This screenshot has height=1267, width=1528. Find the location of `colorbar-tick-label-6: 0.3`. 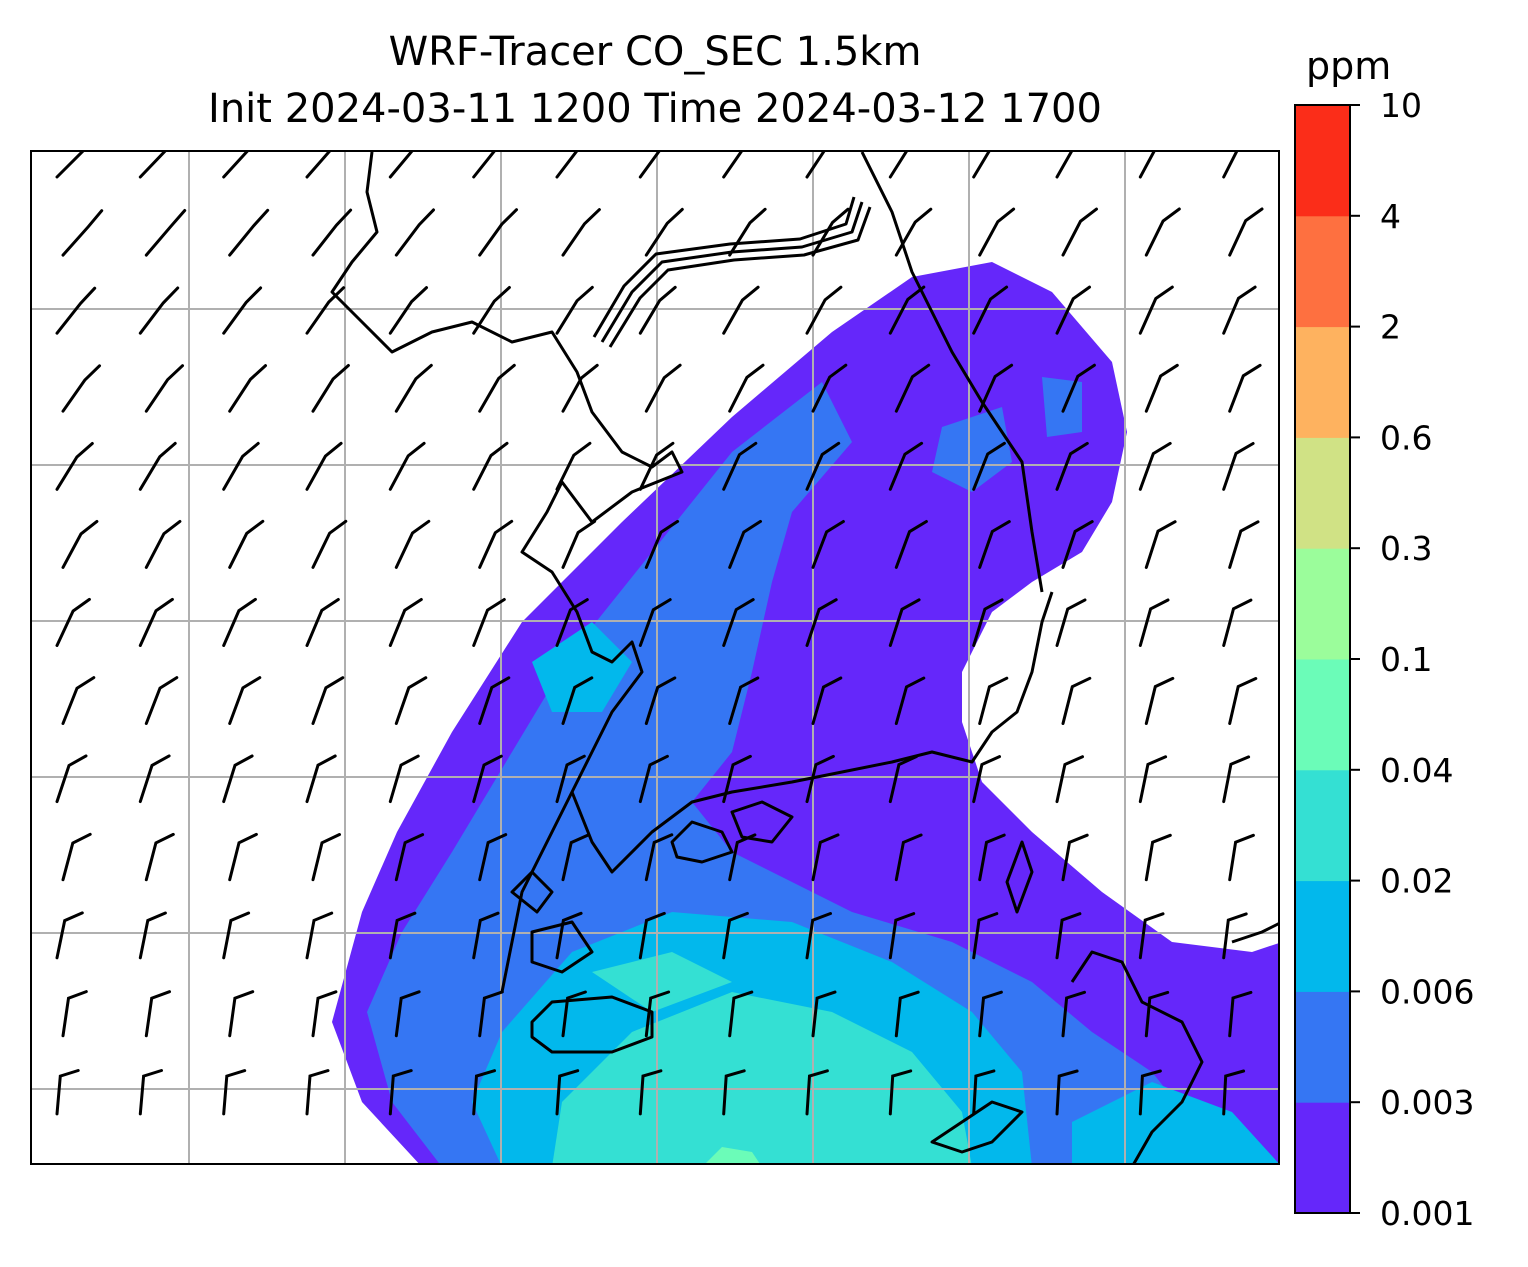

colorbar-tick-label-6: 0.3 is located at coordinates (1406, 548).